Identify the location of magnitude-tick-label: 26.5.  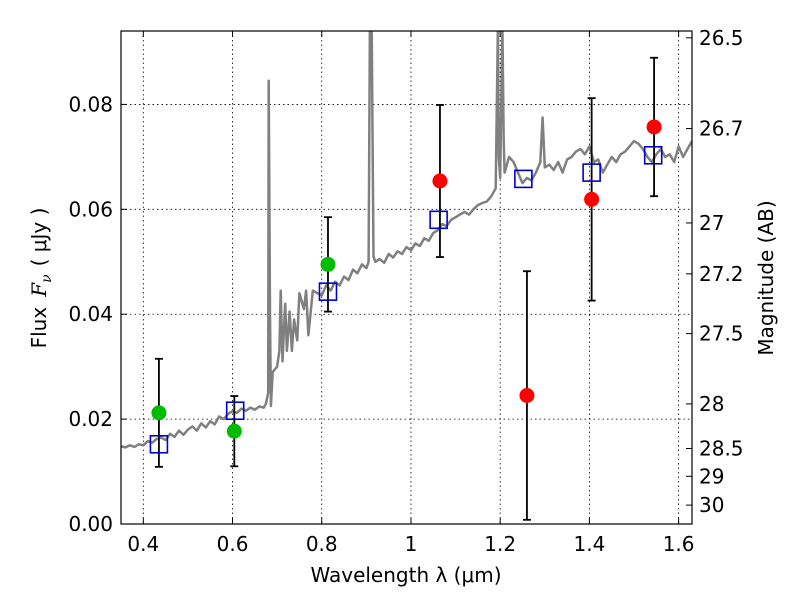
(721, 38).